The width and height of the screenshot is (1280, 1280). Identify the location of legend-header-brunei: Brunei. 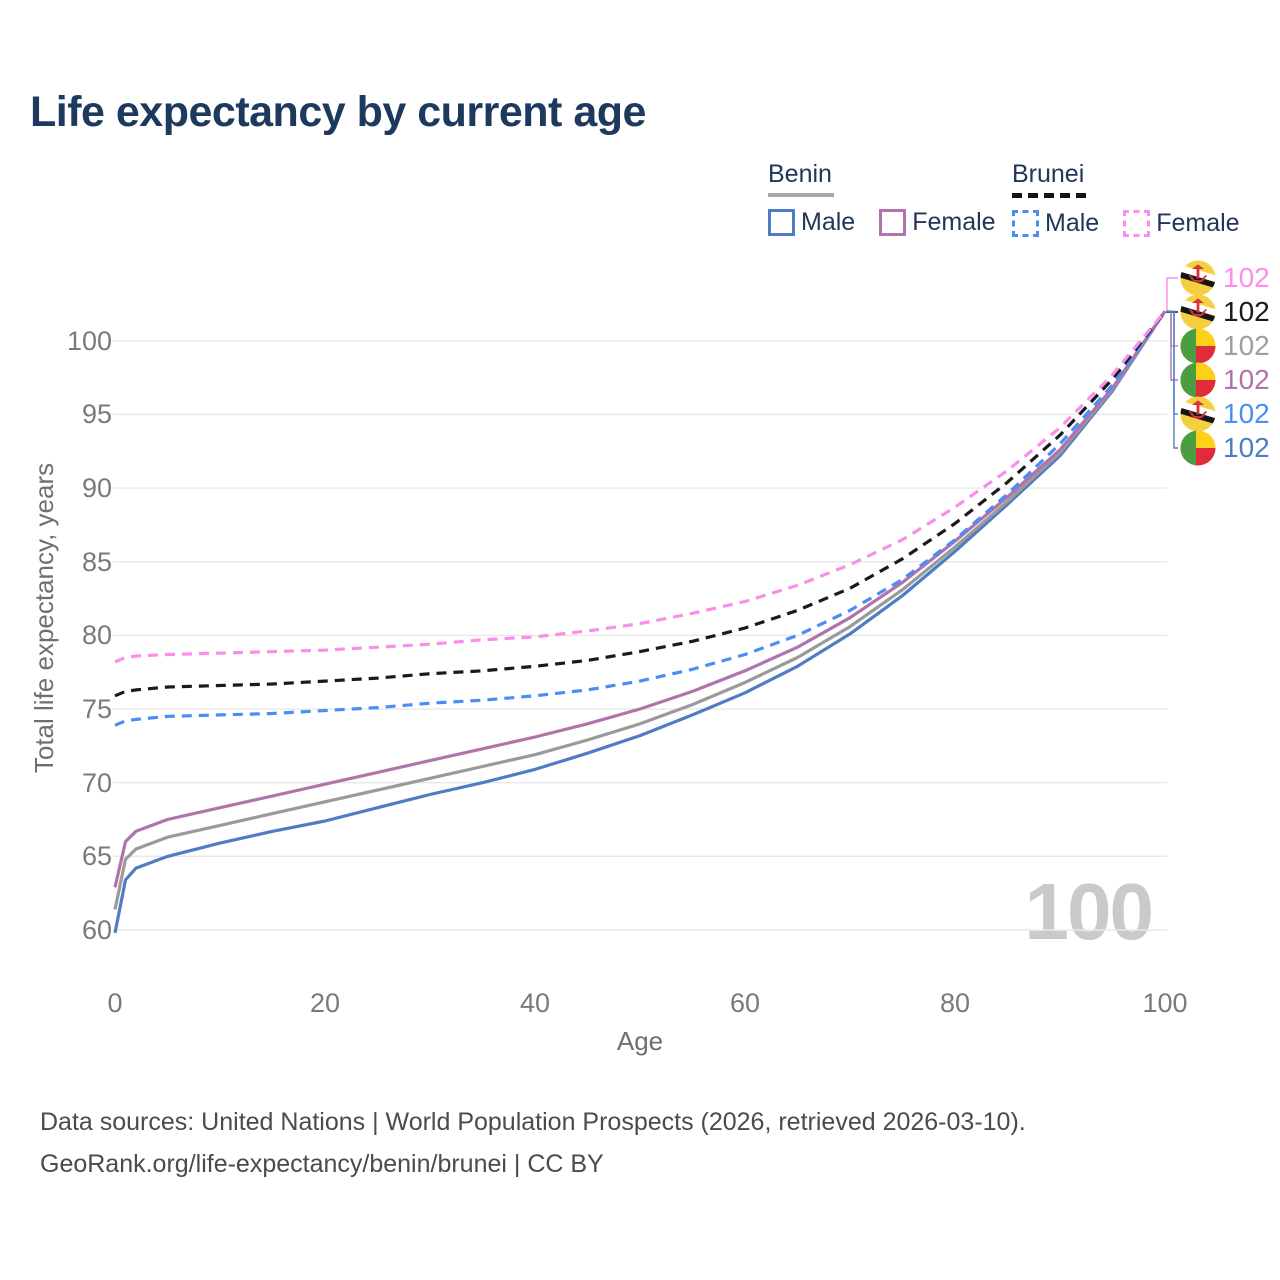
(1048, 174).